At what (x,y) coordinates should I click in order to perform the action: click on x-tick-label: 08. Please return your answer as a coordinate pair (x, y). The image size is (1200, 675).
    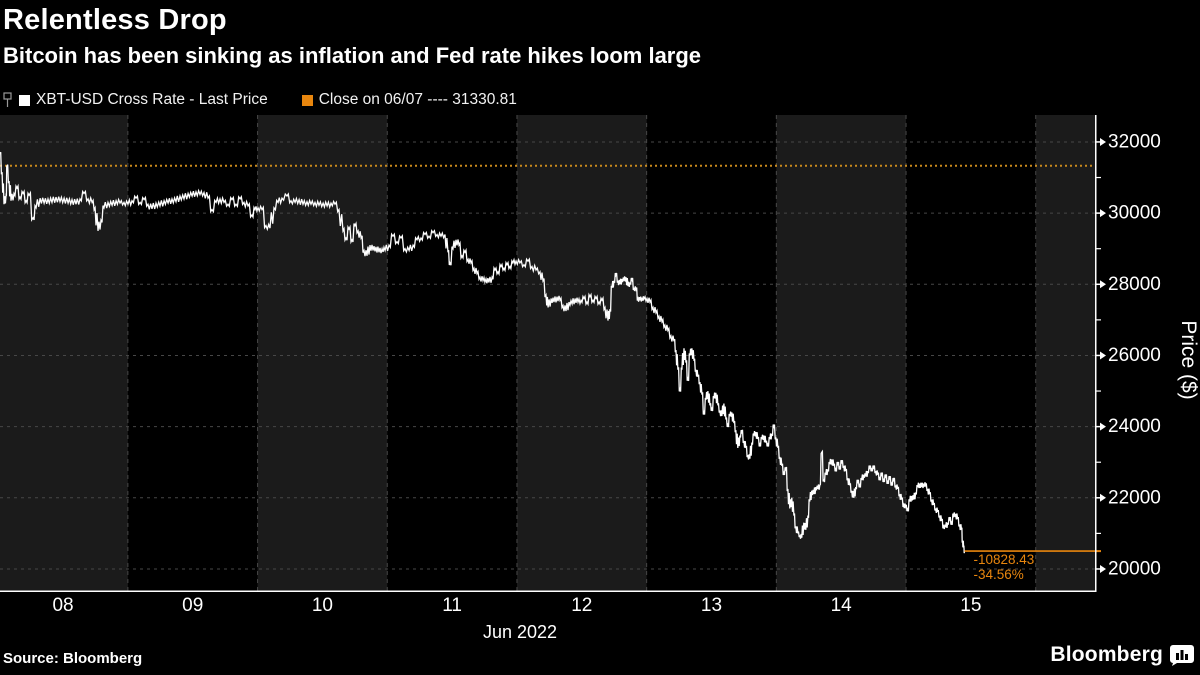
    Looking at the image, I should click on (63, 605).